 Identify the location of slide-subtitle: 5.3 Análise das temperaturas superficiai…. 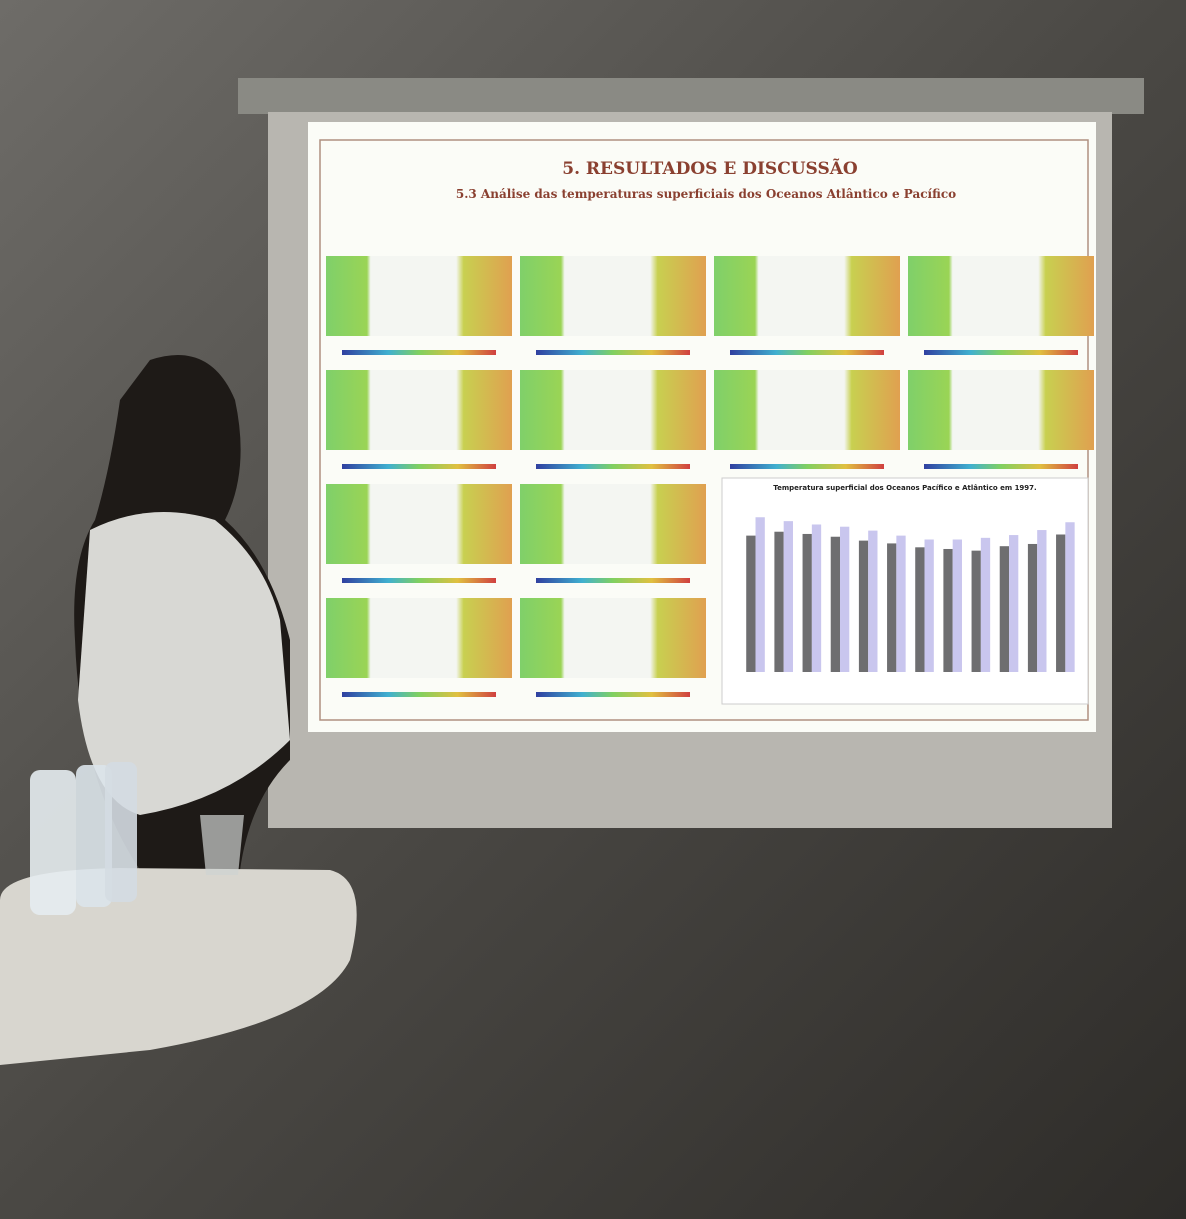
(706, 194).